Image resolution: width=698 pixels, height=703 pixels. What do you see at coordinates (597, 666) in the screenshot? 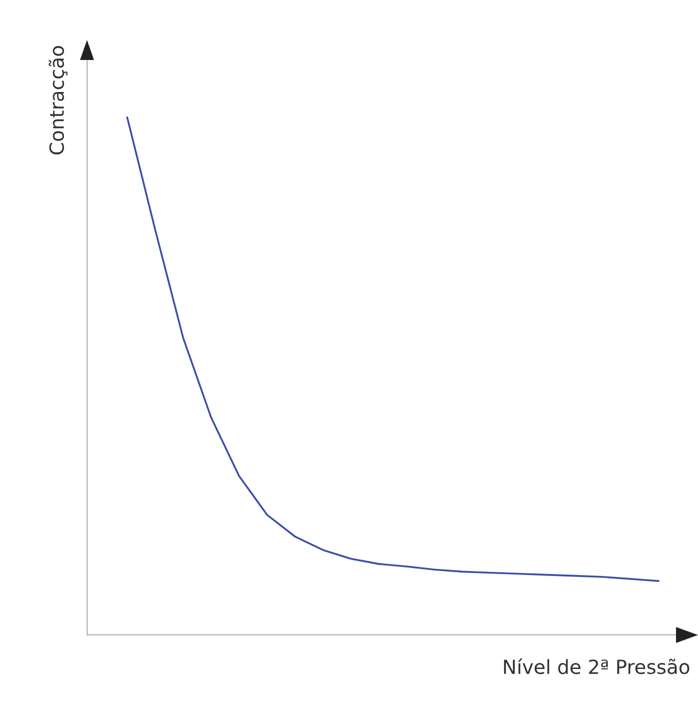
I see `x-axis-title: Nível de 2ª Pressão` at bounding box center [597, 666].